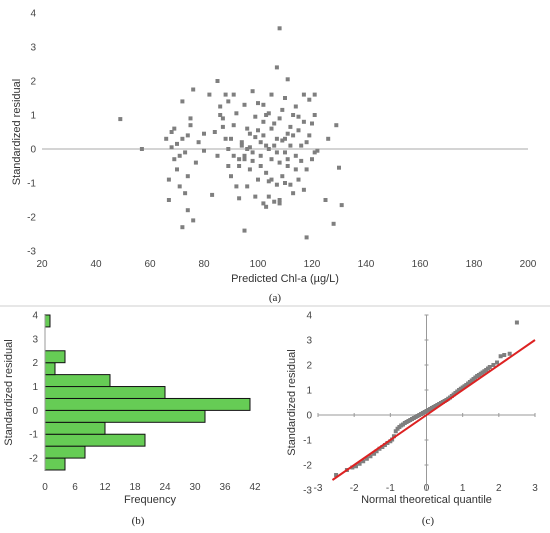 The width and height of the screenshot is (550, 533). What do you see at coordinates (307, 491) in the screenshot?
I see `panel-c-y-tick-label: -3` at bounding box center [307, 491].